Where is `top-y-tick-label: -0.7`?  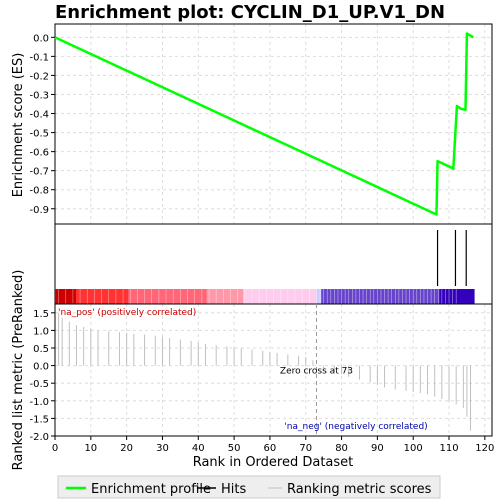
top-y-tick-label: -0.7 is located at coordinates (39, 172).